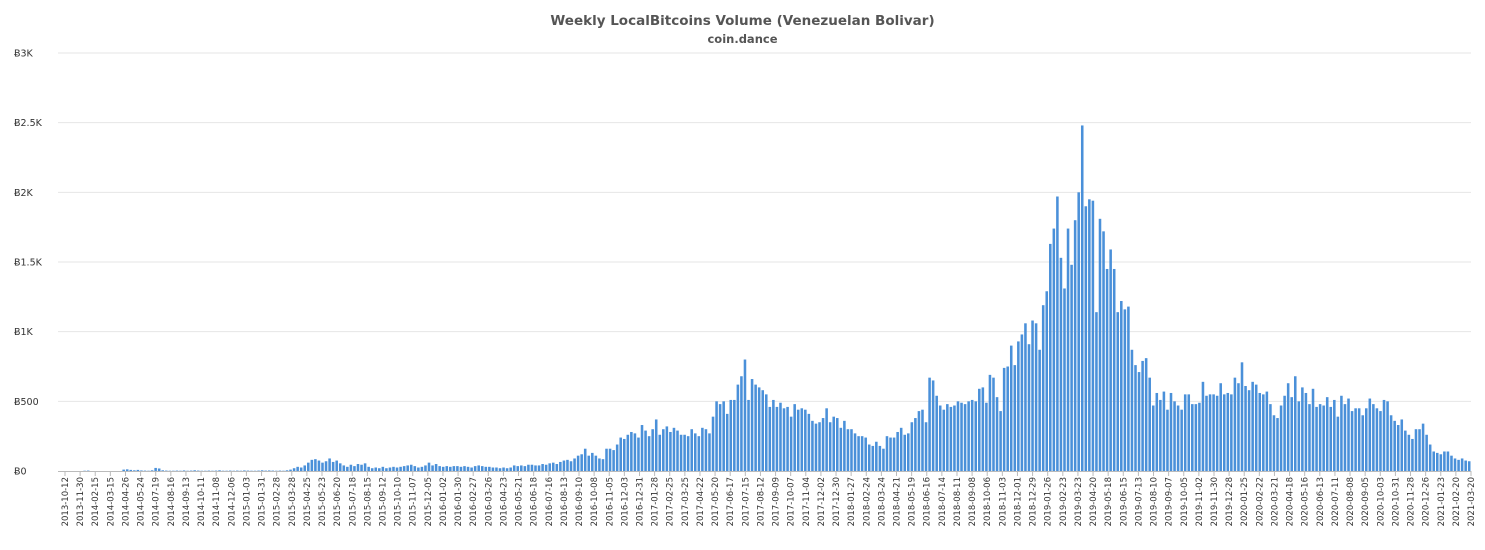  I want to click on x-tick-label: 2017-12-02, so click(822, 501).